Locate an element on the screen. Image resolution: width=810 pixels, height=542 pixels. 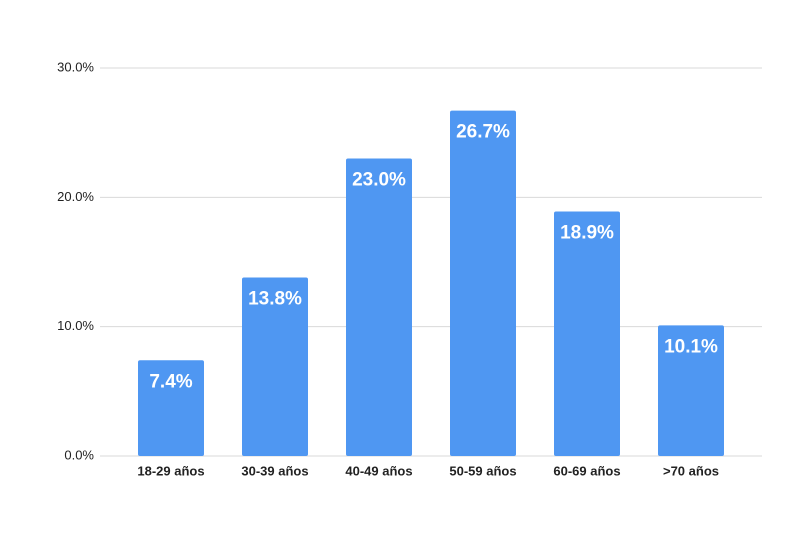
value-label: 7.4% is located at coordinates (170, 381).